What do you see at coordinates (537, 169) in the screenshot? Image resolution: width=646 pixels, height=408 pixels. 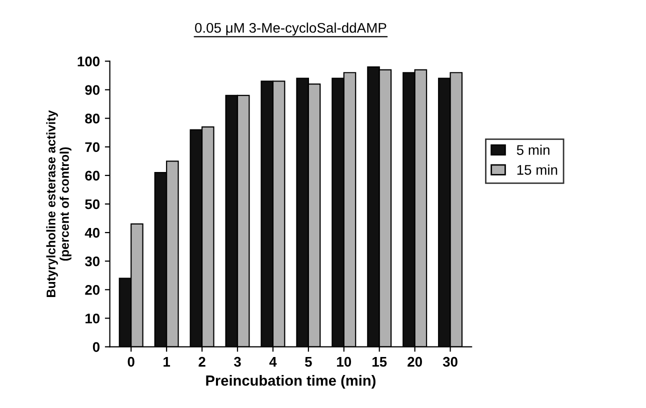 I see `legend-label: 15 min` at bounding box center [537, 169].